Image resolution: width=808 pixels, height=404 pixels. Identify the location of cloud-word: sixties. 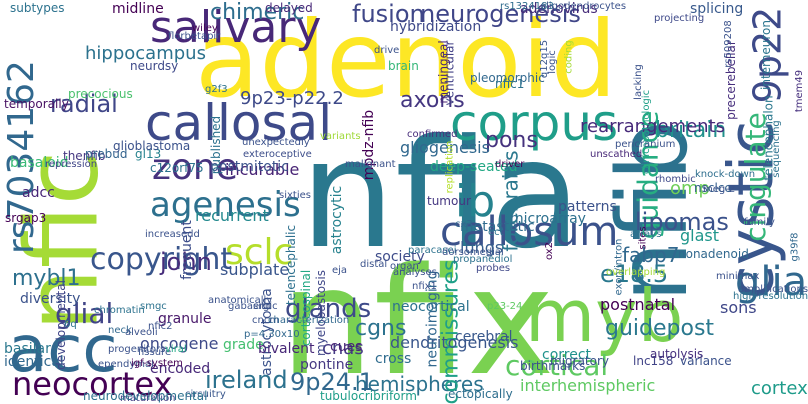
(295, 195).